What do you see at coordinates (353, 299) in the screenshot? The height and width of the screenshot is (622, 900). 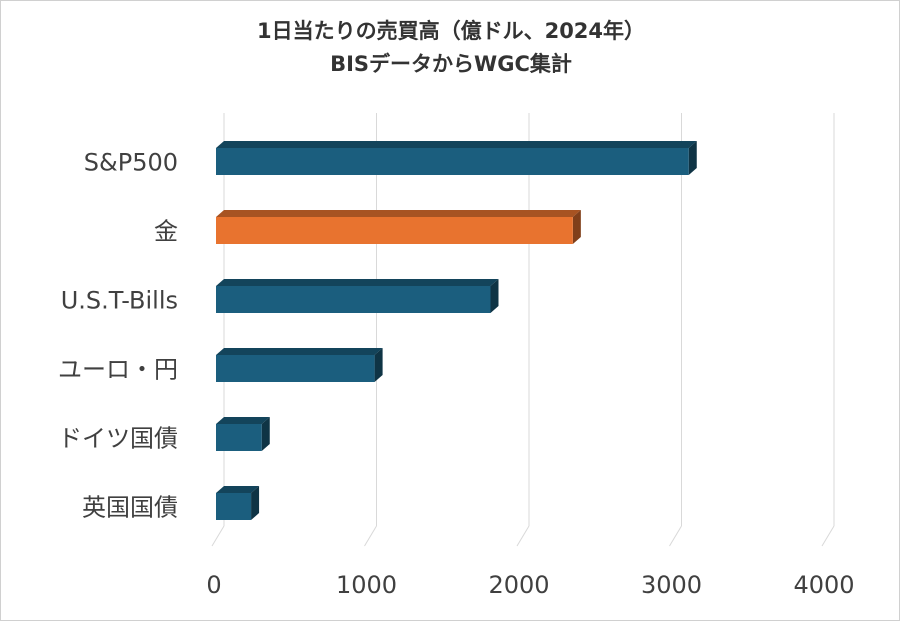 I see `bar-U.S.T-Bills` at bounding box center [353, 299].